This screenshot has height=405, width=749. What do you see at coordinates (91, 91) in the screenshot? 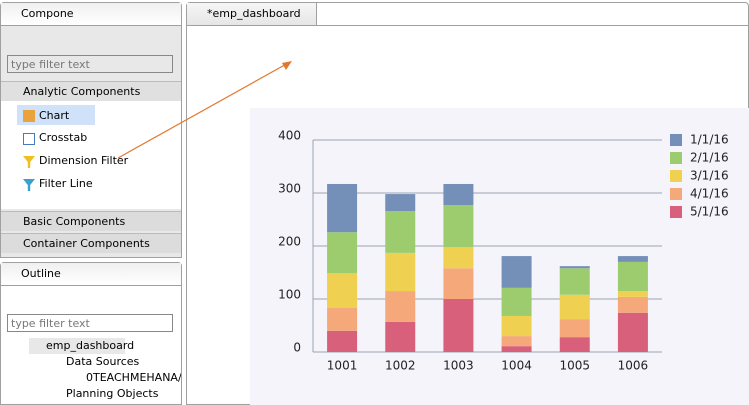
I see `section-header: Analytic Components` at bounding box center [91, 91].